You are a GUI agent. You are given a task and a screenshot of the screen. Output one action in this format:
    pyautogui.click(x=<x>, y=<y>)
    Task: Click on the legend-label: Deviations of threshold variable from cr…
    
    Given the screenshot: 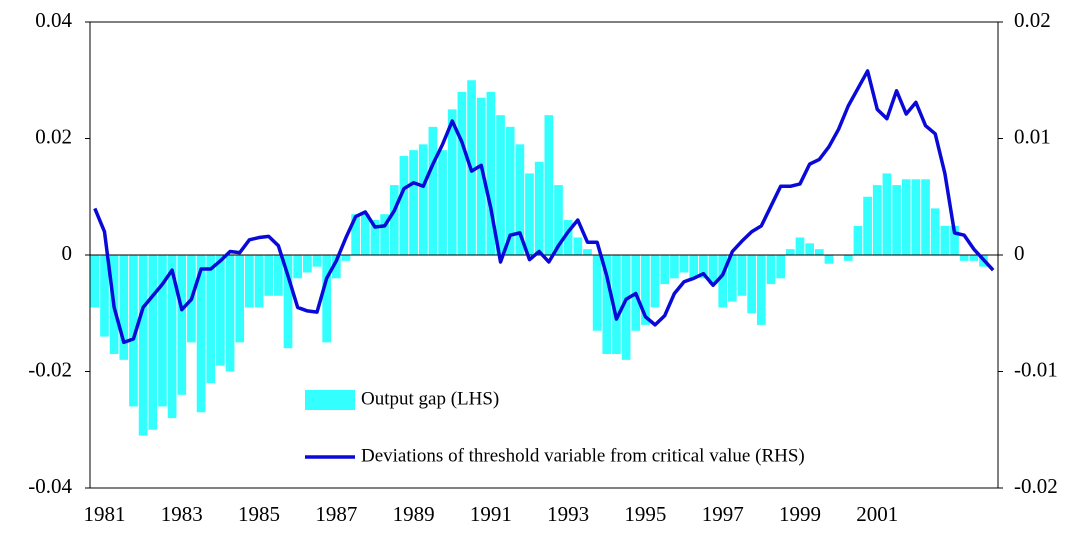 What is the action you would take?
    pyautogui.click(x=583, y=455)
    